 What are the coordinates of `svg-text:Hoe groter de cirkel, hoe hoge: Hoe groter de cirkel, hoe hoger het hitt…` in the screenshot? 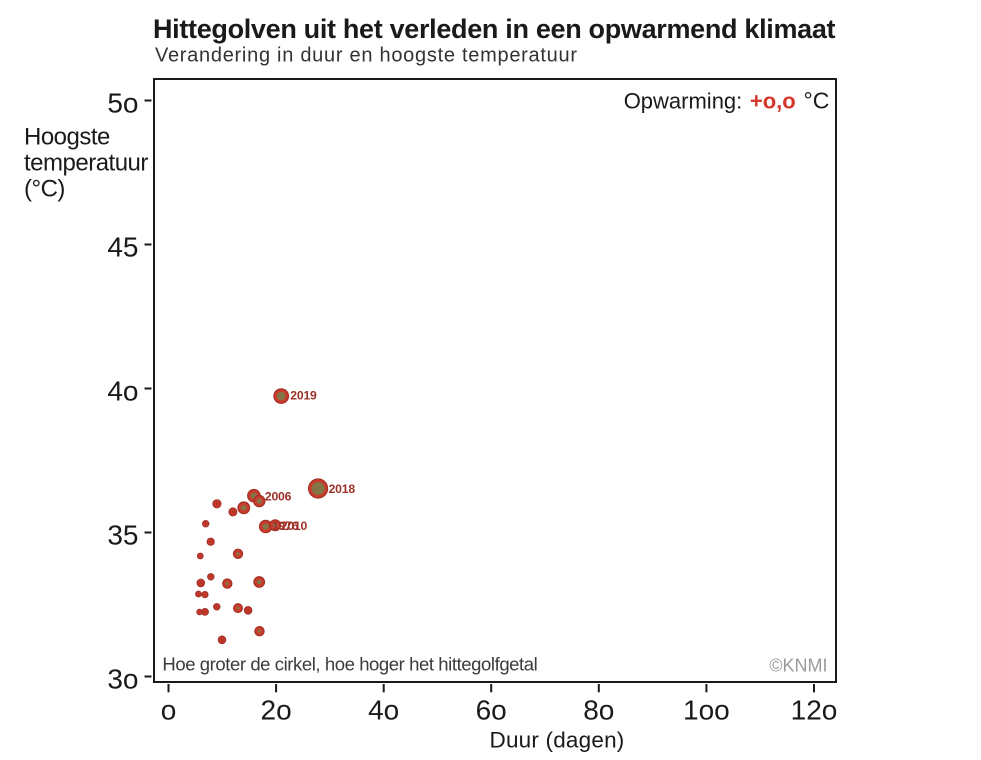 It's located at (349, 663).